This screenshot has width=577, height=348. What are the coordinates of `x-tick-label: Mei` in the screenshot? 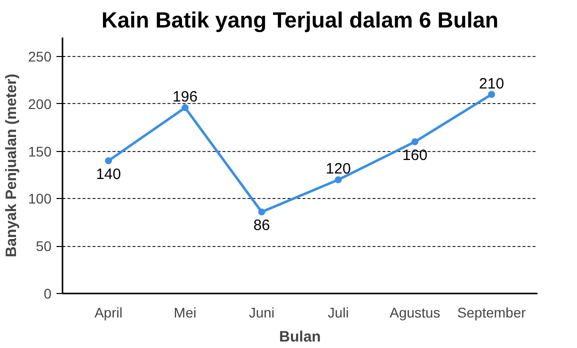 It's located at (185, 312).